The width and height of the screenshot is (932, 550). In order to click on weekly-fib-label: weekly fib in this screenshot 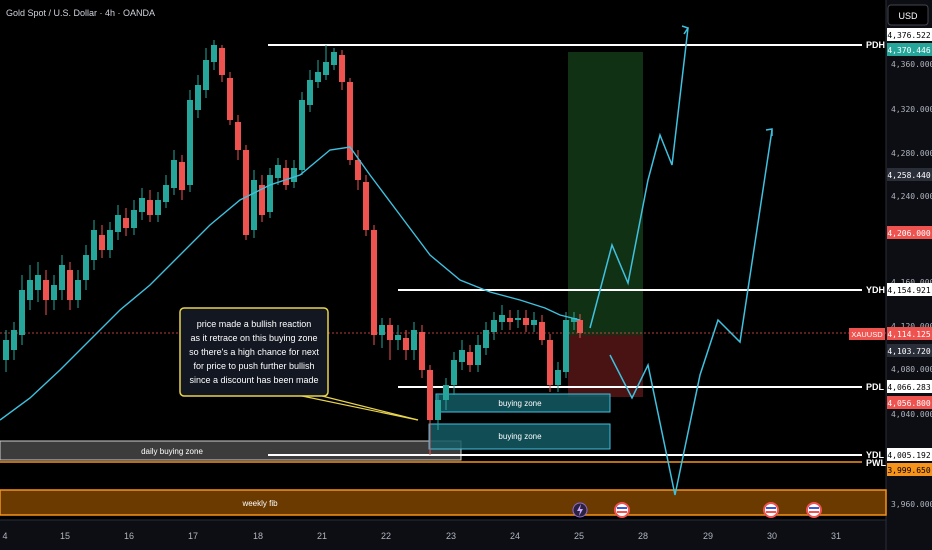, I will do `click(259, 503)`.